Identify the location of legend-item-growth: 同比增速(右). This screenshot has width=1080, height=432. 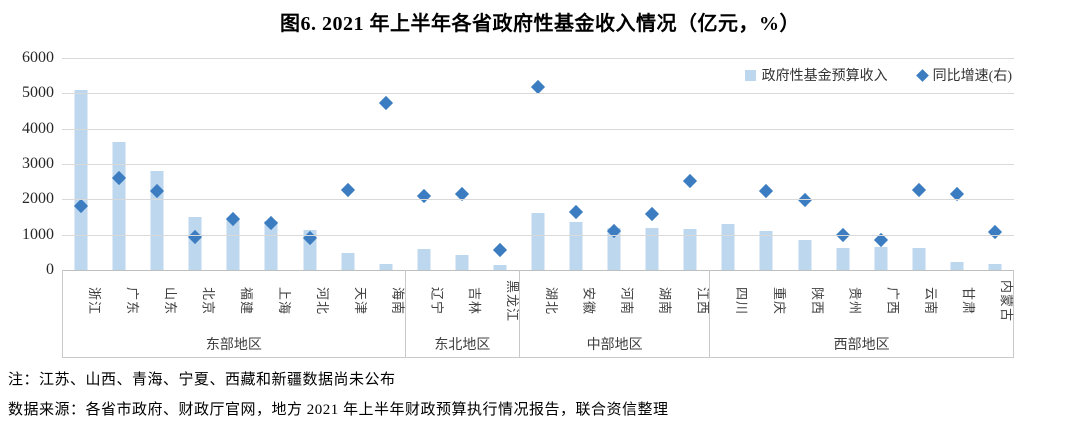
(963, 75).